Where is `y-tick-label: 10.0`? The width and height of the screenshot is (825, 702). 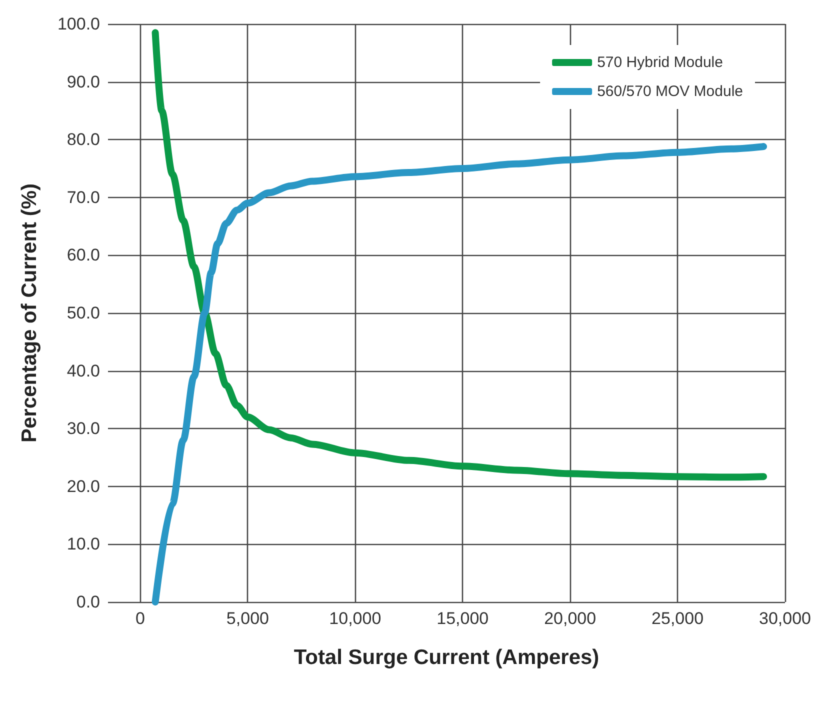
y-tick-label: 10.0 is located at coordinates (83, 544).